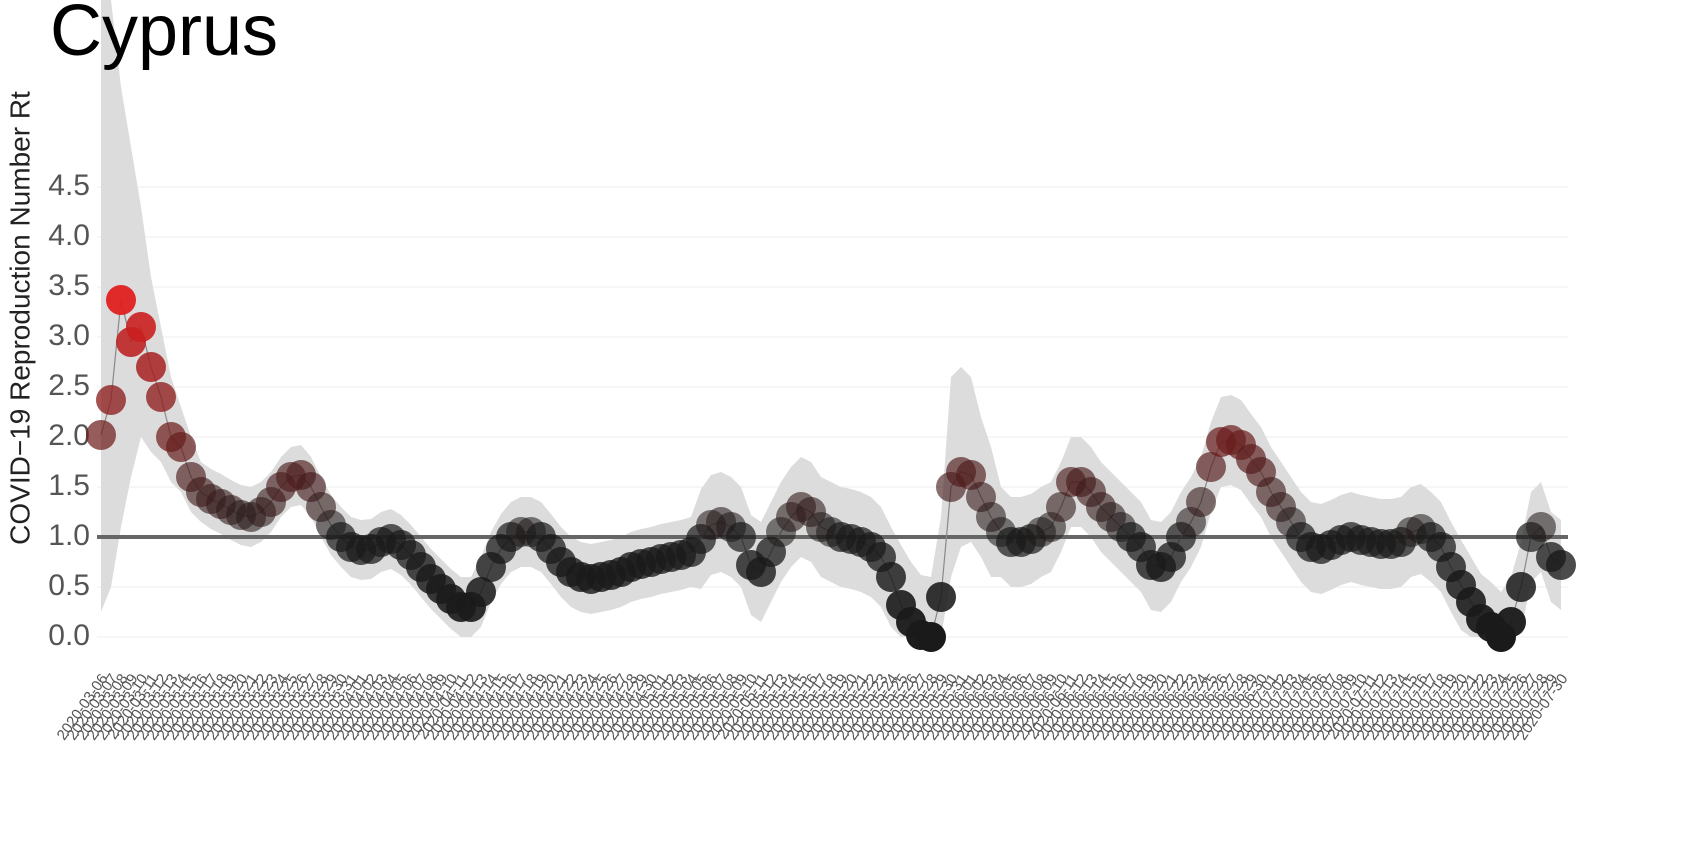 The height and width of the screenshot is (846, 1705). What do you see at coordinates (69, 285) in the screenshot?
I see `y-tick-label: 3.5` at bounding box center [69, 285].